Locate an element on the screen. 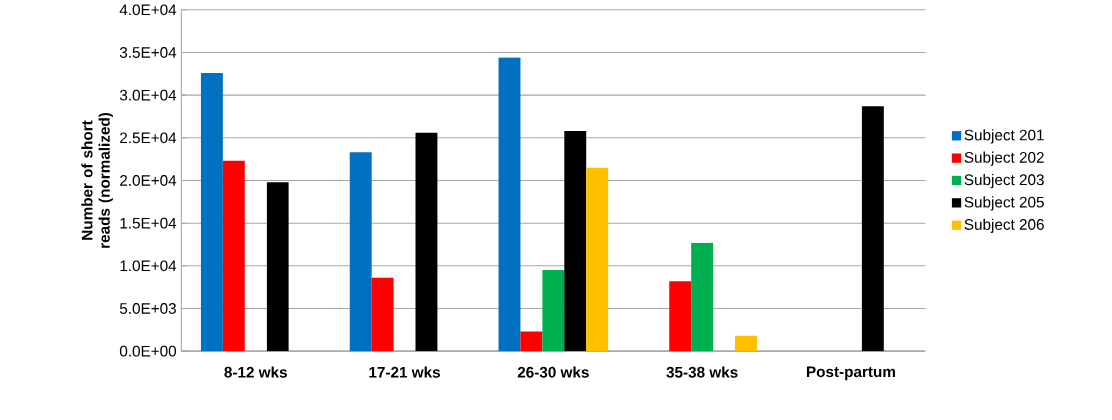 Image resolution: width=1112 pixels, height=420 pixels. y-tick-label: 5.0E+03 is located at coordinates (147, 308).